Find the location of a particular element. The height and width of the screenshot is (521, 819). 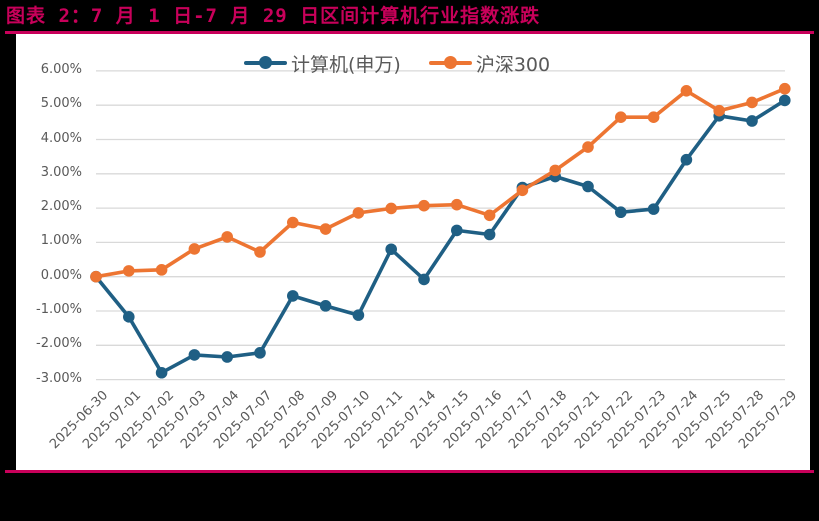

y-tick-label: -2.00% is located at coordinates (59, 344).